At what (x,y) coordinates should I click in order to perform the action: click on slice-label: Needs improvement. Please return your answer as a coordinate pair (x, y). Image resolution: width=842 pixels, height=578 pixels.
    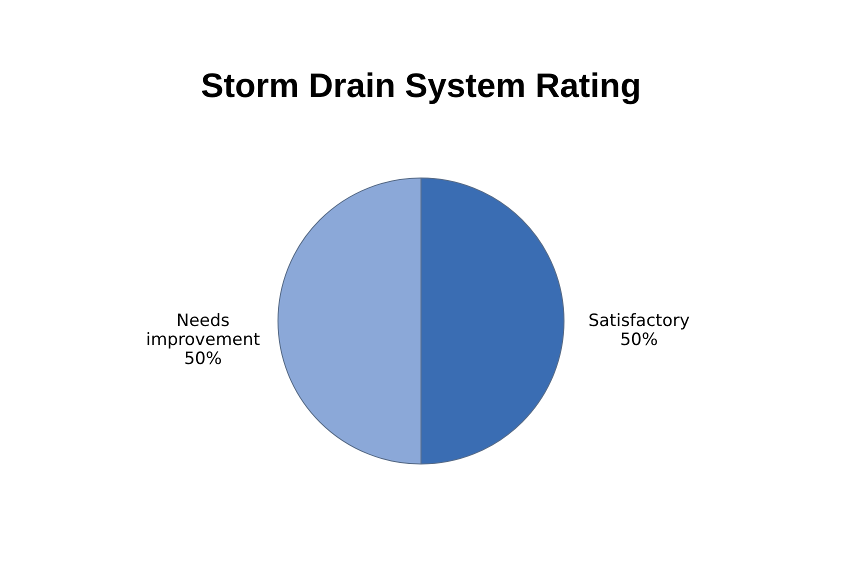
    Looking at the image, I should click on (203, 330).